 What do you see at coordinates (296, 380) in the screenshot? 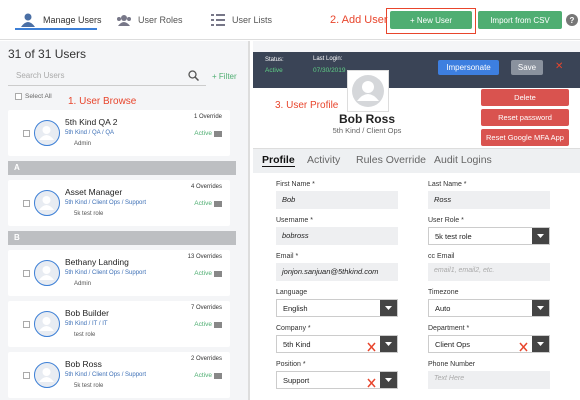
I see `field-value: Support` at bounding box center [296, 380].